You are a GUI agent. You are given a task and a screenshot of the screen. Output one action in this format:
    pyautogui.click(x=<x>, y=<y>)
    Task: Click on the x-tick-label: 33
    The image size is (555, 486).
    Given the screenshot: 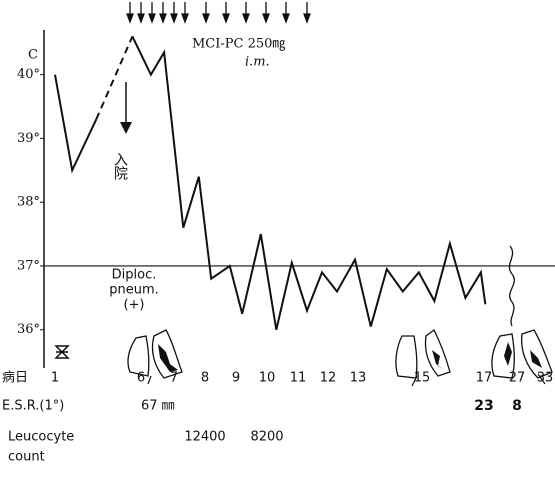 What is the action you would take?
    pyautogui.click(x=545, y=378)
    